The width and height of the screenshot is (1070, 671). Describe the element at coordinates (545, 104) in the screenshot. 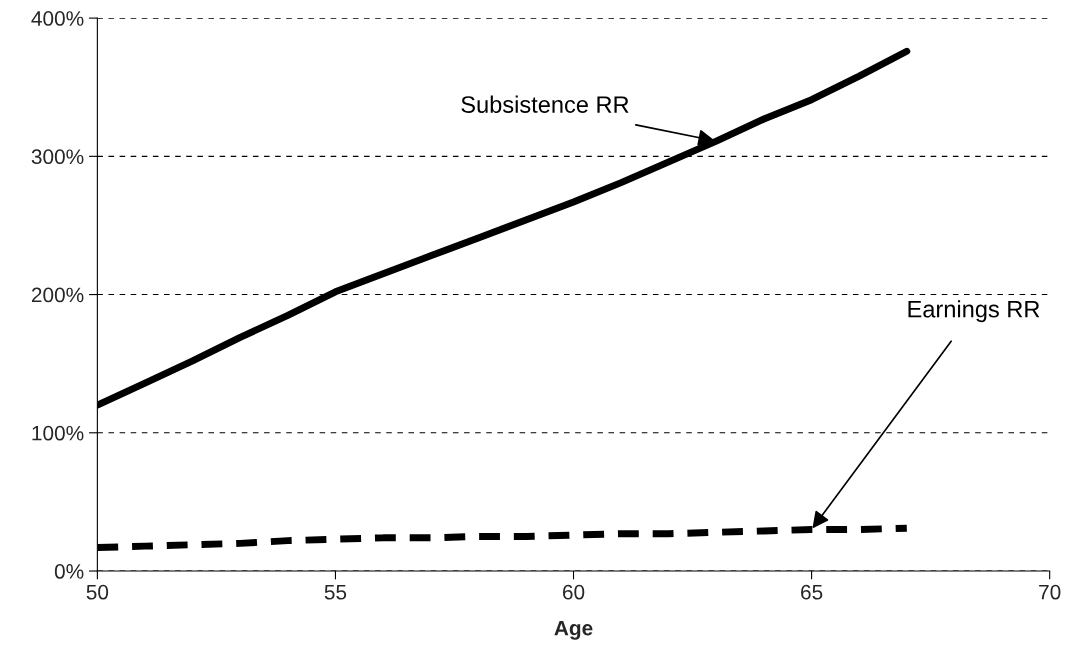

I see `text: Subsistence RR` at that location.